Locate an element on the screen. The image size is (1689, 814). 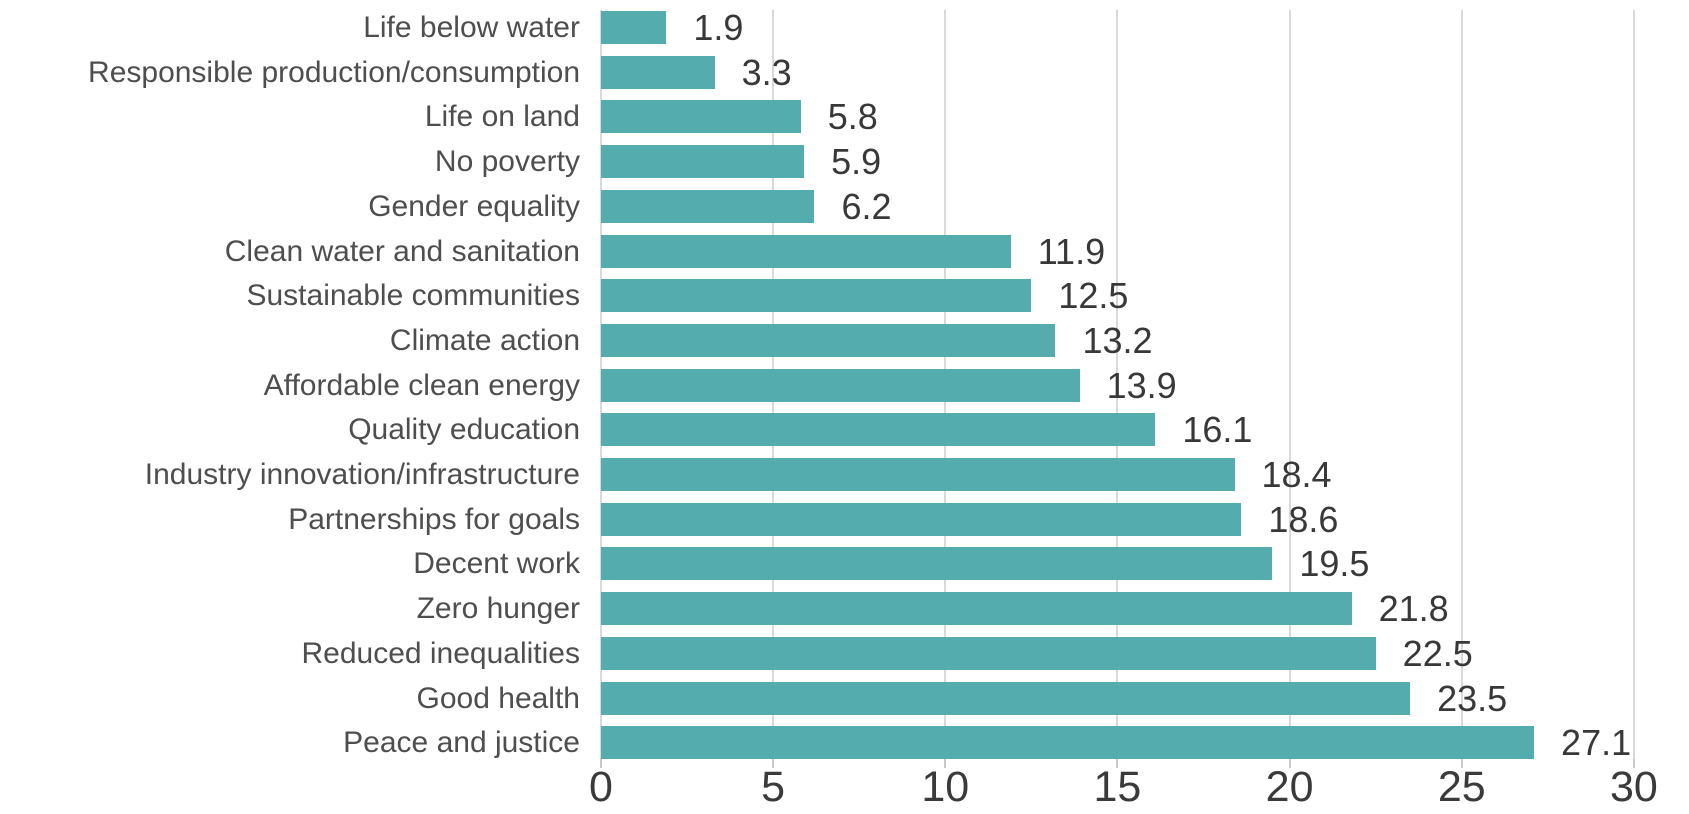
value-label: 3.3 is located at coordinates (766, 72).